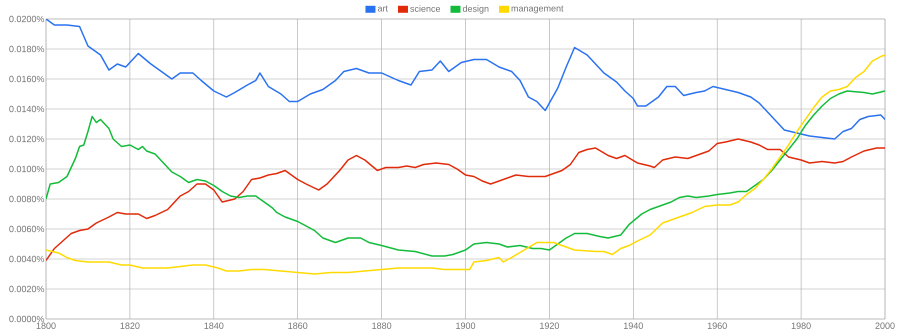 This screenshot has height=330, width=900. Describe the element at coordinates (26, 199) in the screenshot. I see `y-tick-label: 0.0080%` at that location.